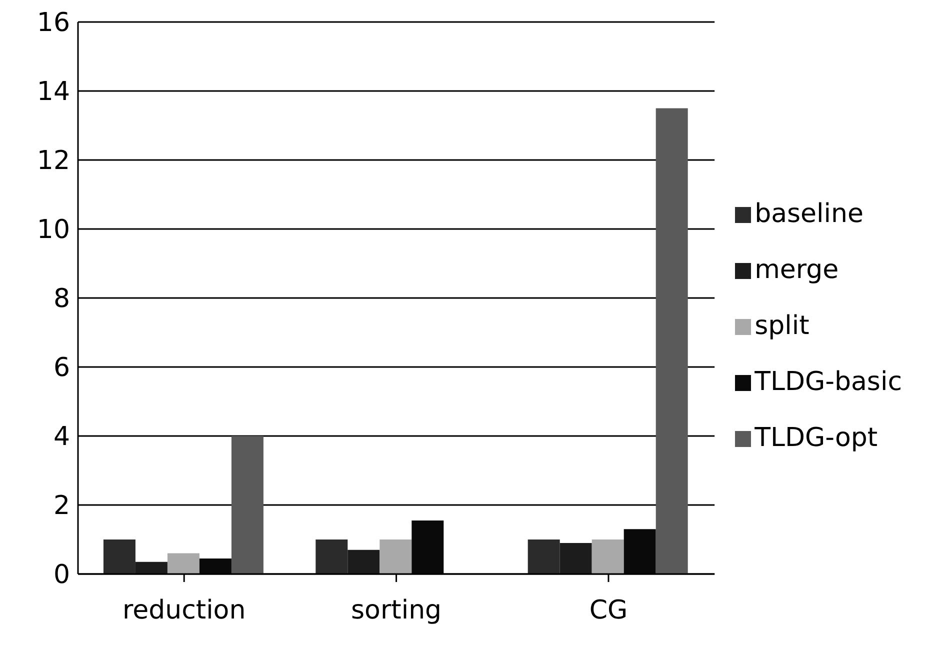 This screenshot has height=652, width=930. I want to click on legend-label: split, so click(782, 326).